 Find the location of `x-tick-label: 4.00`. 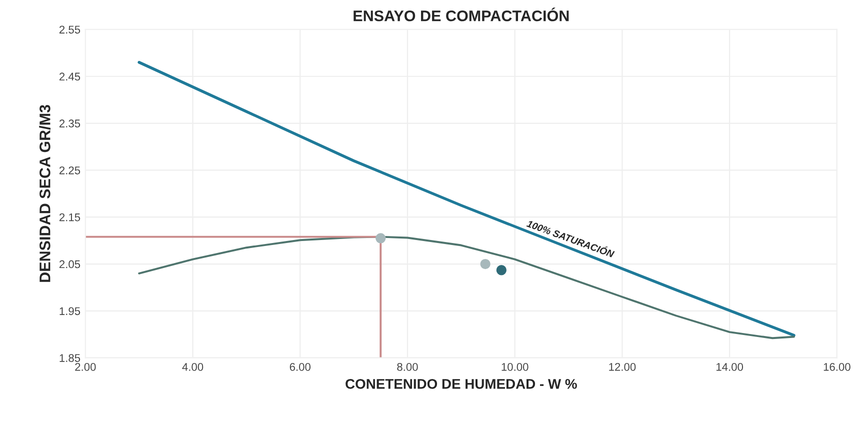

x-tick-label: 4.00 is located at coordinates (193, 367).